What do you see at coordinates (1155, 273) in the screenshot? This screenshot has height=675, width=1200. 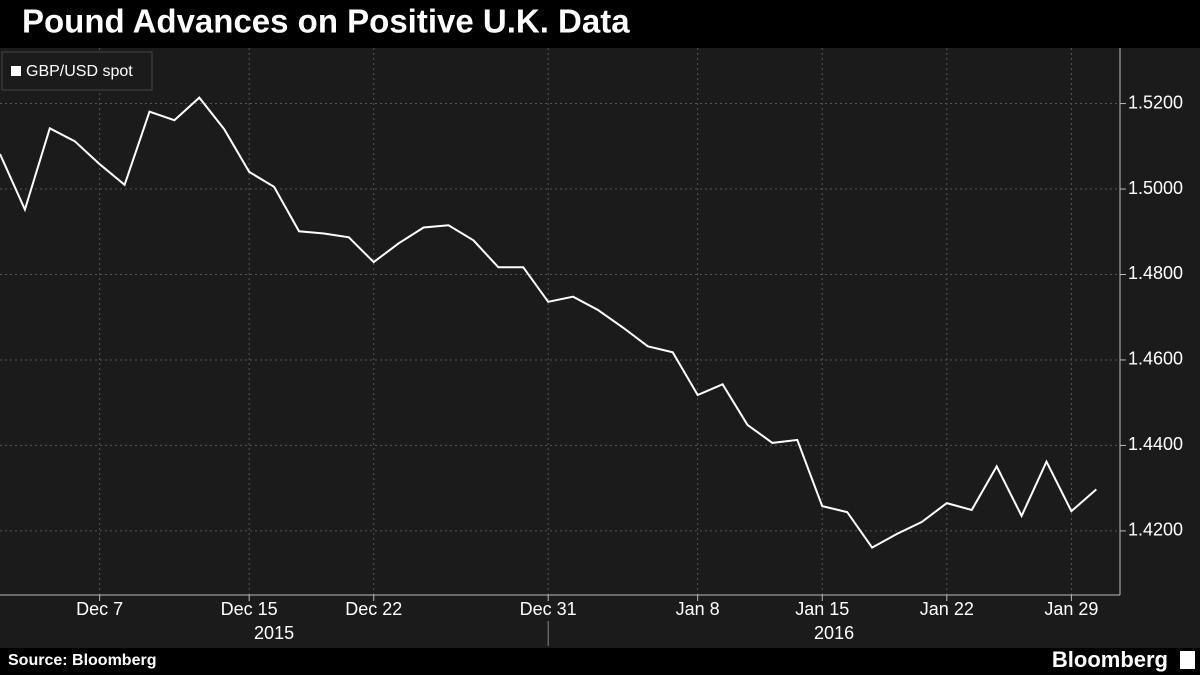 I see `y-tick-label: 1.4800` at bounding box center [1155, 273].